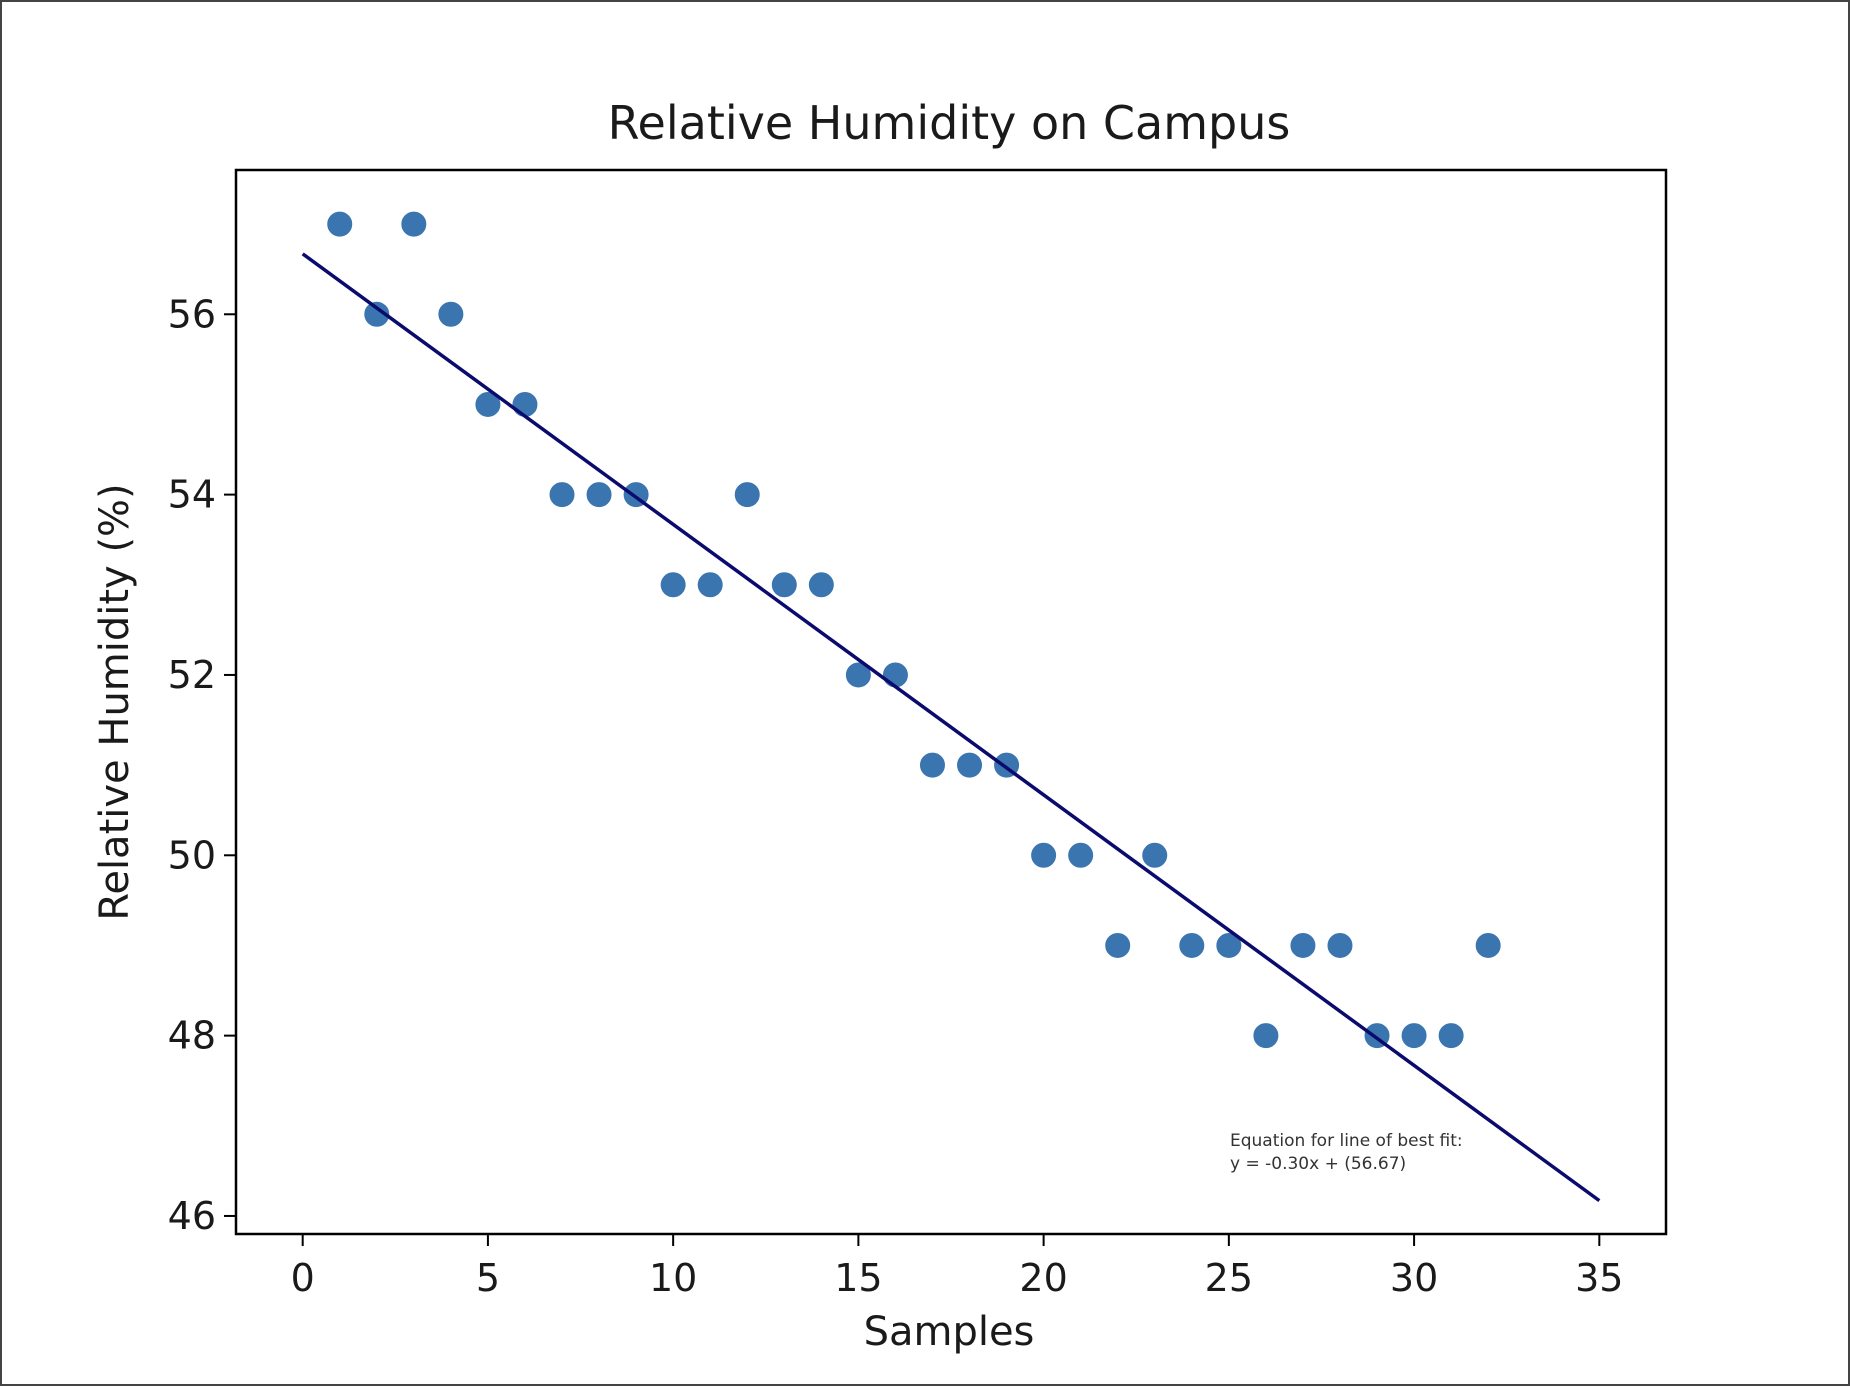 The image size is (1850, 1388). I want to click on x-tick-label: 35, so click(1599, 1278).